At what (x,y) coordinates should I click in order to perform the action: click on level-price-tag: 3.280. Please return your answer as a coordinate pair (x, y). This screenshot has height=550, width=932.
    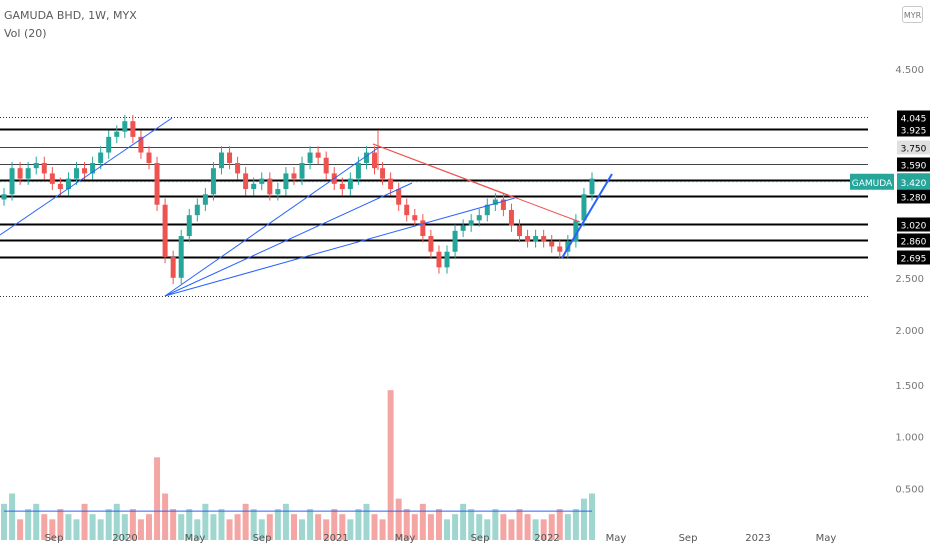
    Looking at the image, I should click on (913, 196).